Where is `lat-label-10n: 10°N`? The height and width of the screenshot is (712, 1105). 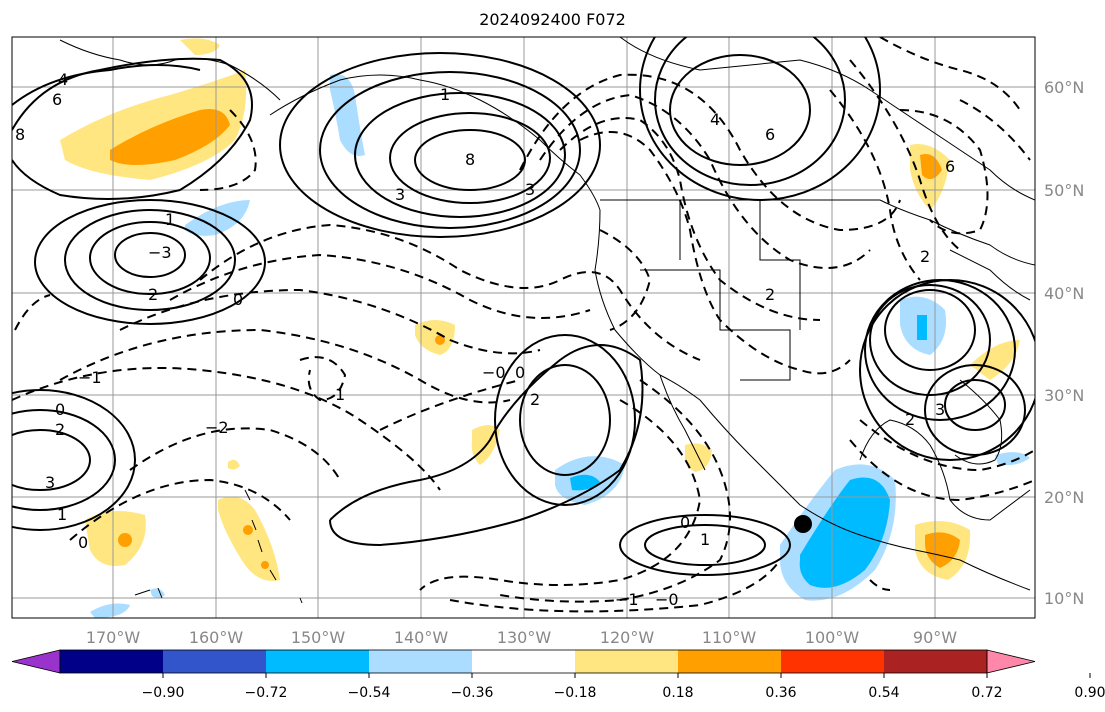
lat-label-10n: 10°N is located at coordinates (1064, 598).